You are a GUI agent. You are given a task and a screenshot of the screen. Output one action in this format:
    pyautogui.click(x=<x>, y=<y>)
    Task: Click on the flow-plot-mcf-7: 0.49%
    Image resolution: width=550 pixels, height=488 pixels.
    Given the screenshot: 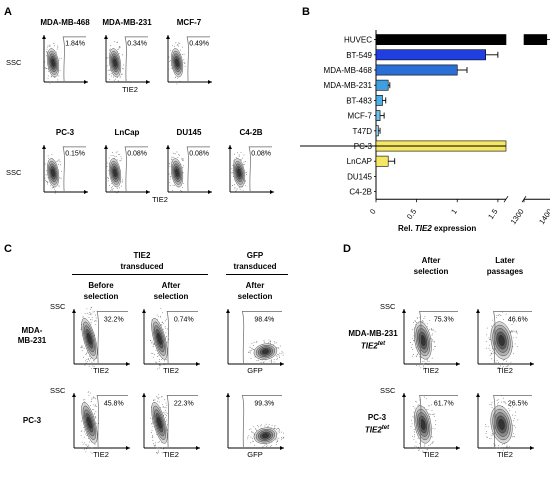 What is the action you would take?
    pyautogui.click(x=189, y=60)
    